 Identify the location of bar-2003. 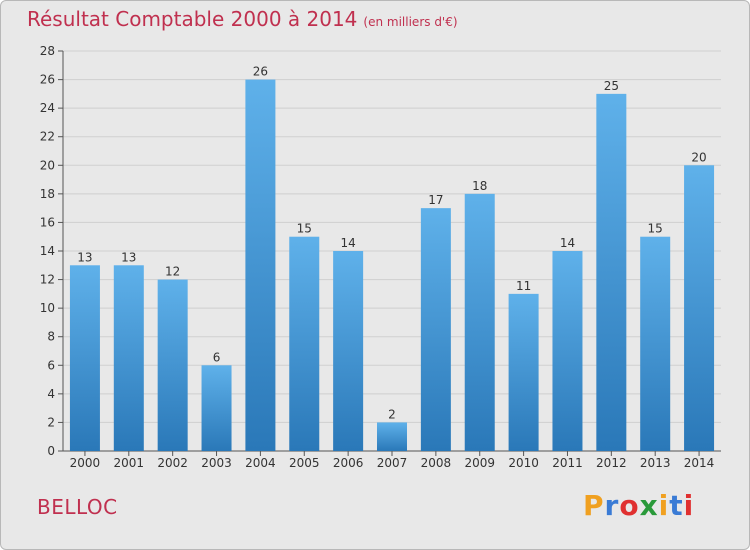
(216, 408).